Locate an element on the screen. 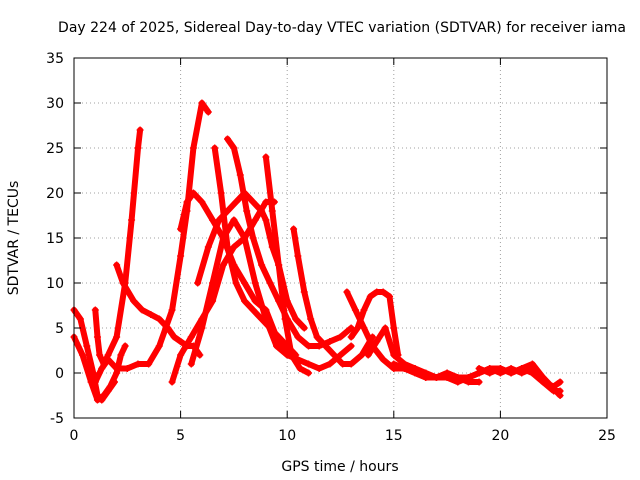  y-tick-label: 30 is located at coordinates (55, 104).